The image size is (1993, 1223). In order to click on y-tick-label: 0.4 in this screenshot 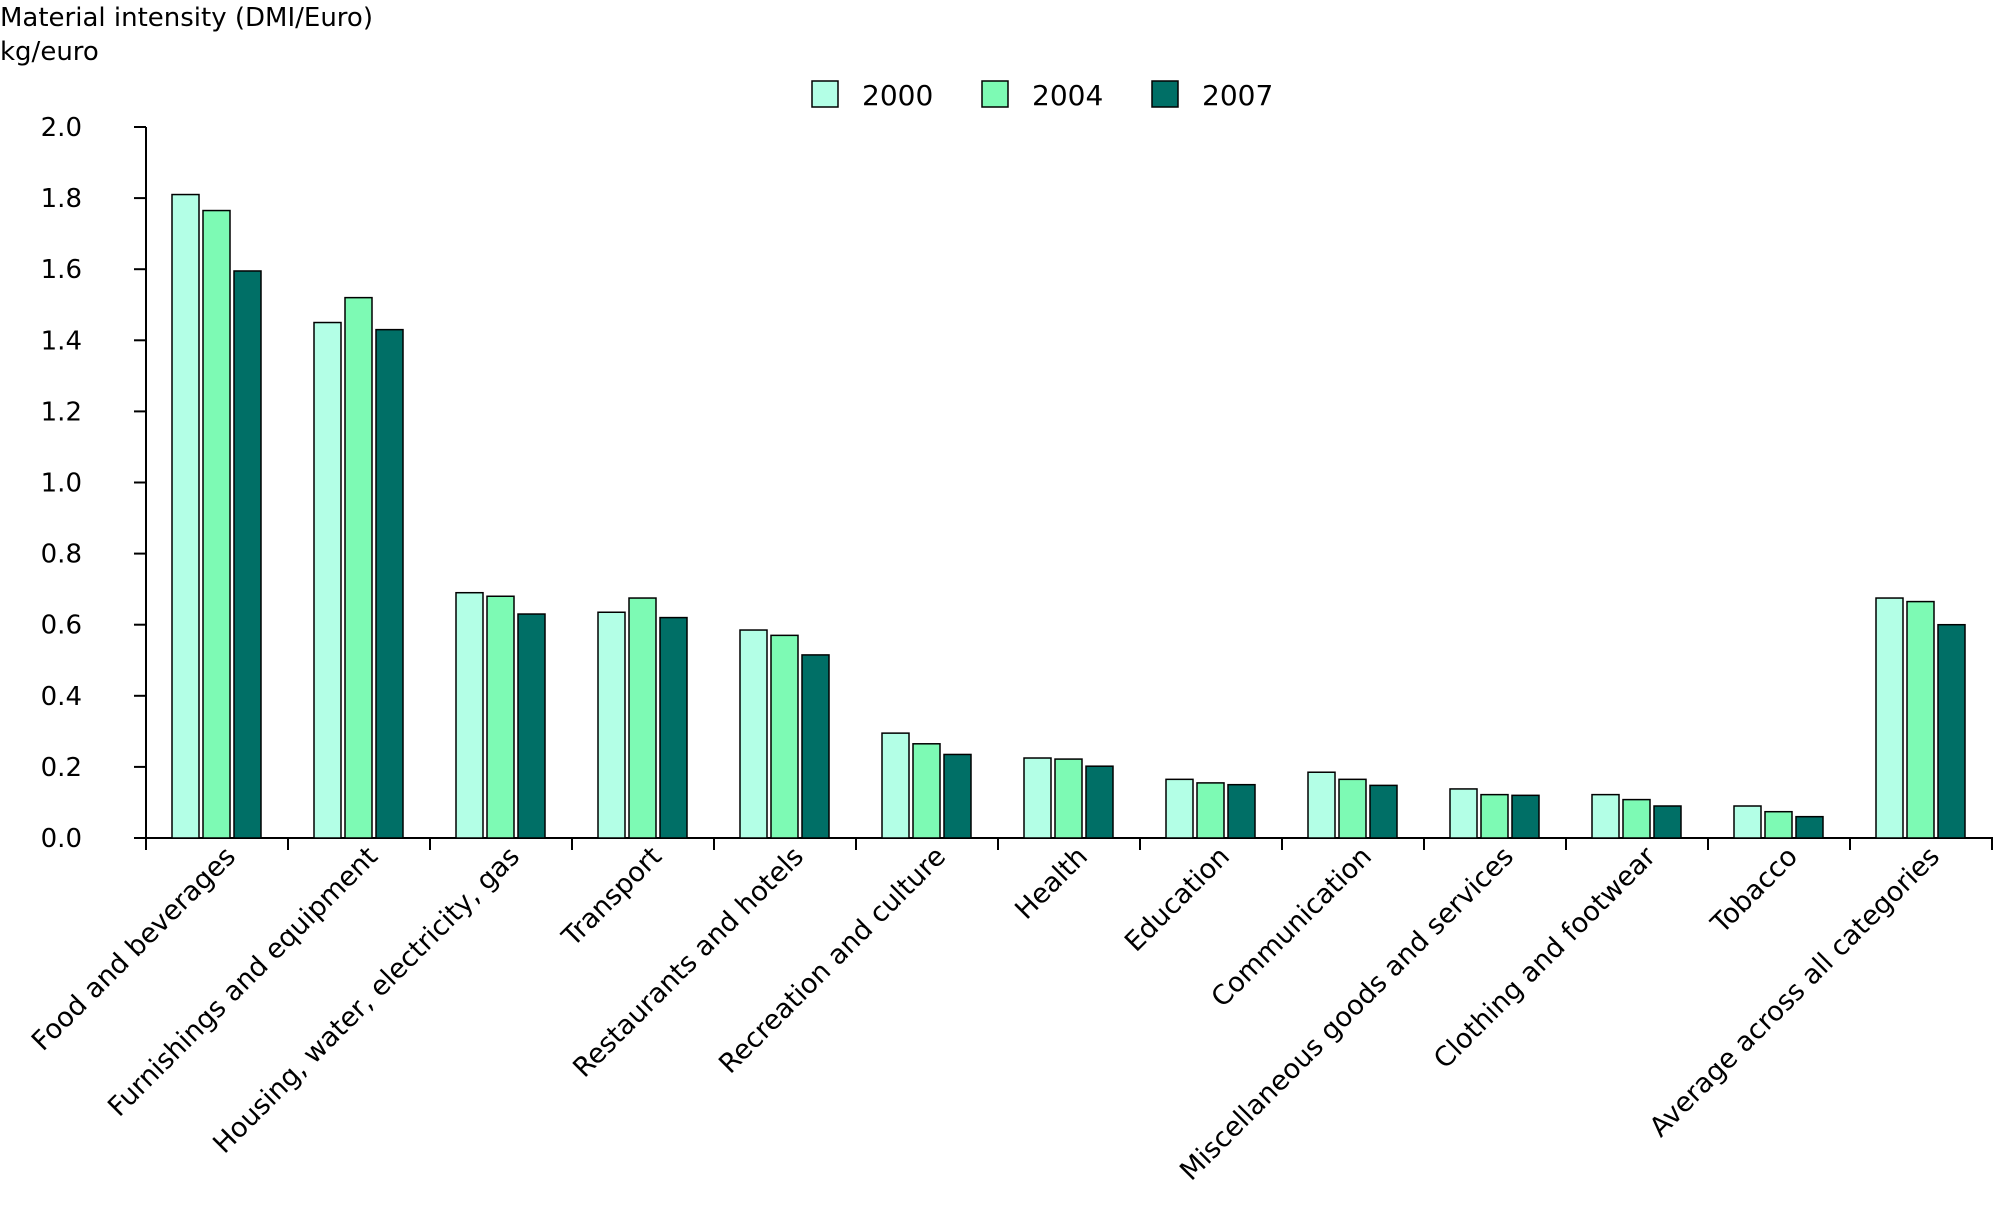, I will do `click(61, 697)`.